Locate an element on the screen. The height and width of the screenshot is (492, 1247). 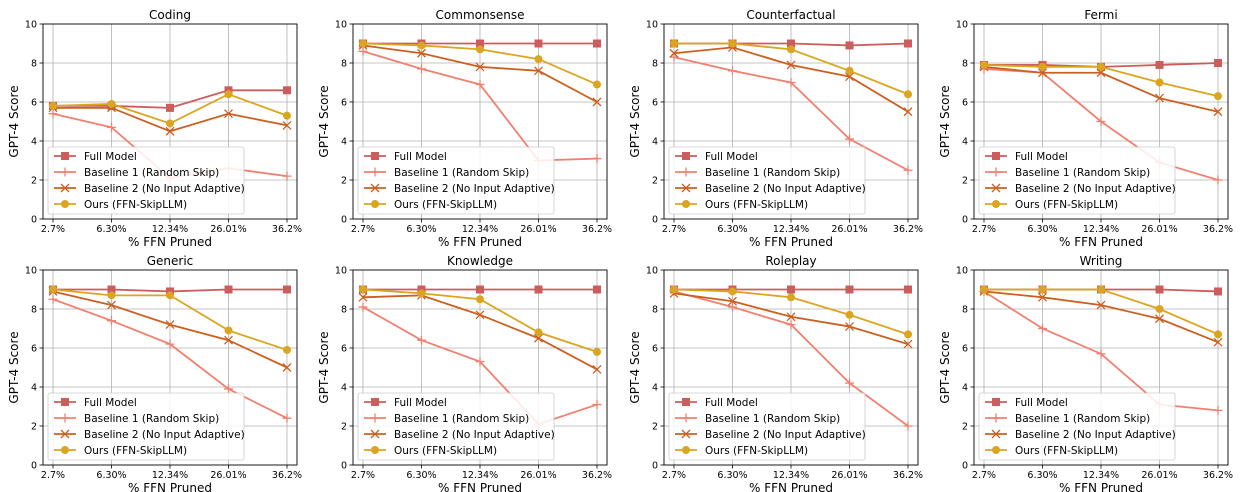
series-baseline-2-no-input-adaptive is located at coordinates (480, 332).